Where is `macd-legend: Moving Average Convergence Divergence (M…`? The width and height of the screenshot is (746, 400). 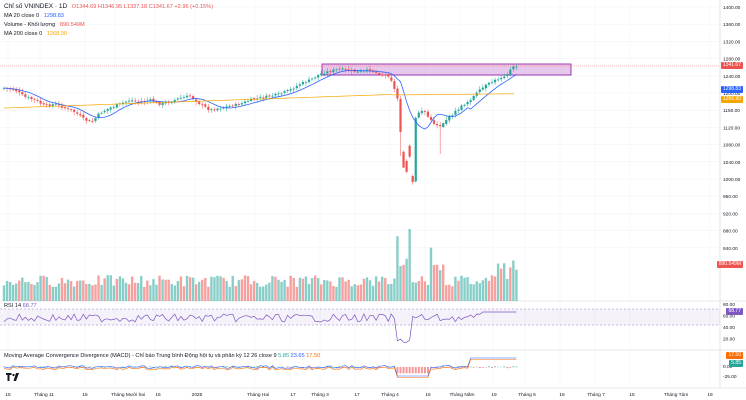
macd-legend: Moving Average Convergence Divergence (M… is located at coordinates (162, 356).